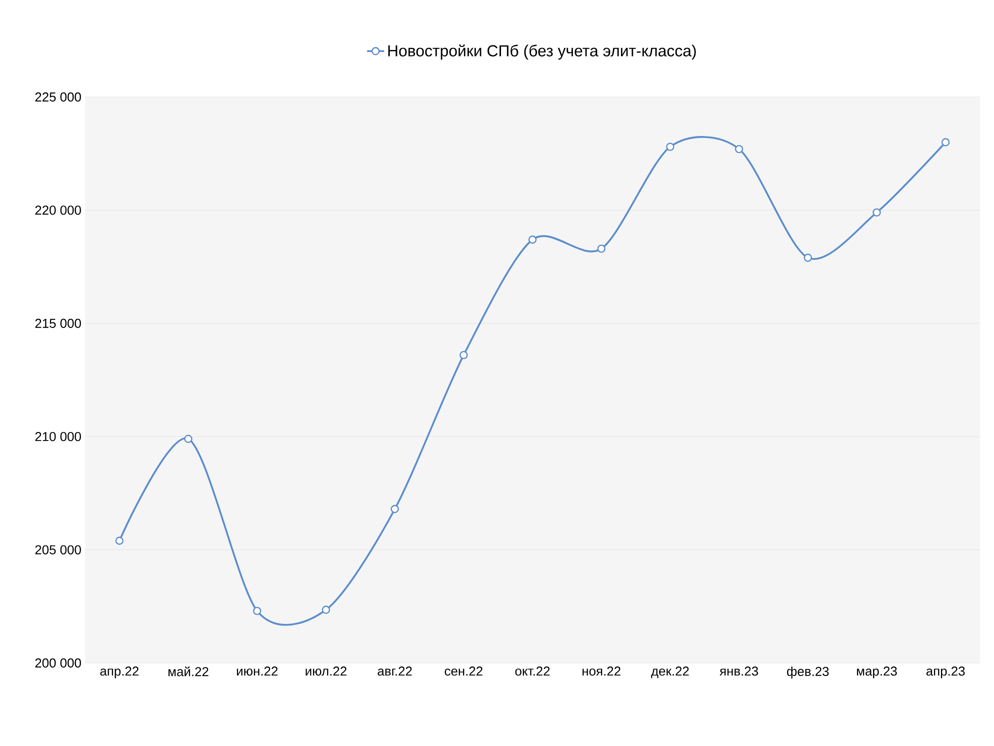 The height and width of the screenshot is (746, 994). Describe the element at coordinates (395, 671) in the screenshot. I see `x-tick-label: авг.22` at that location.